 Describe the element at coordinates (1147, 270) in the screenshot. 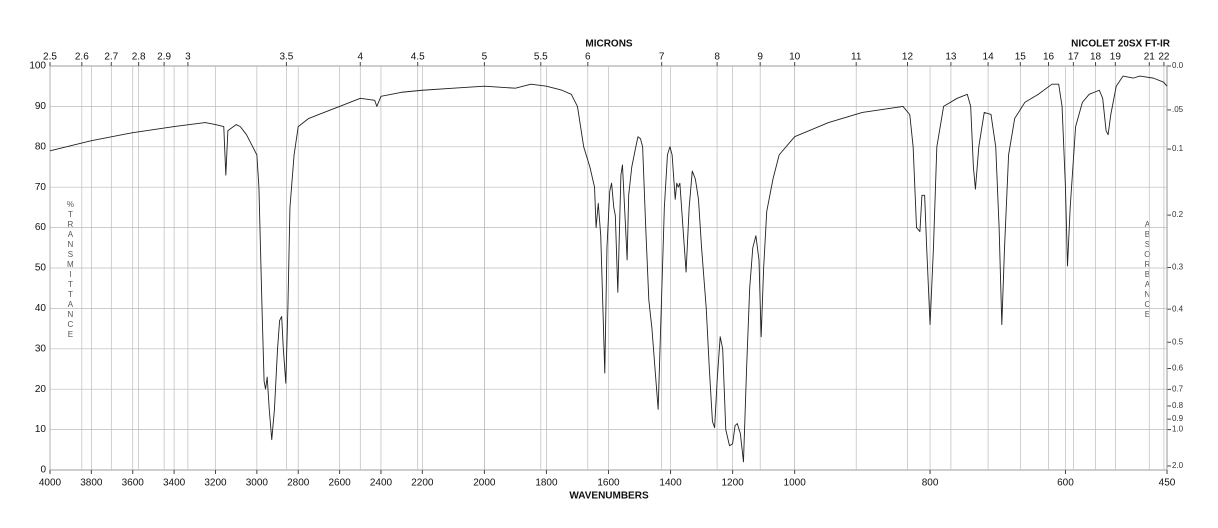

I see `y2-axis-label: ABSORBANCE` at that location.